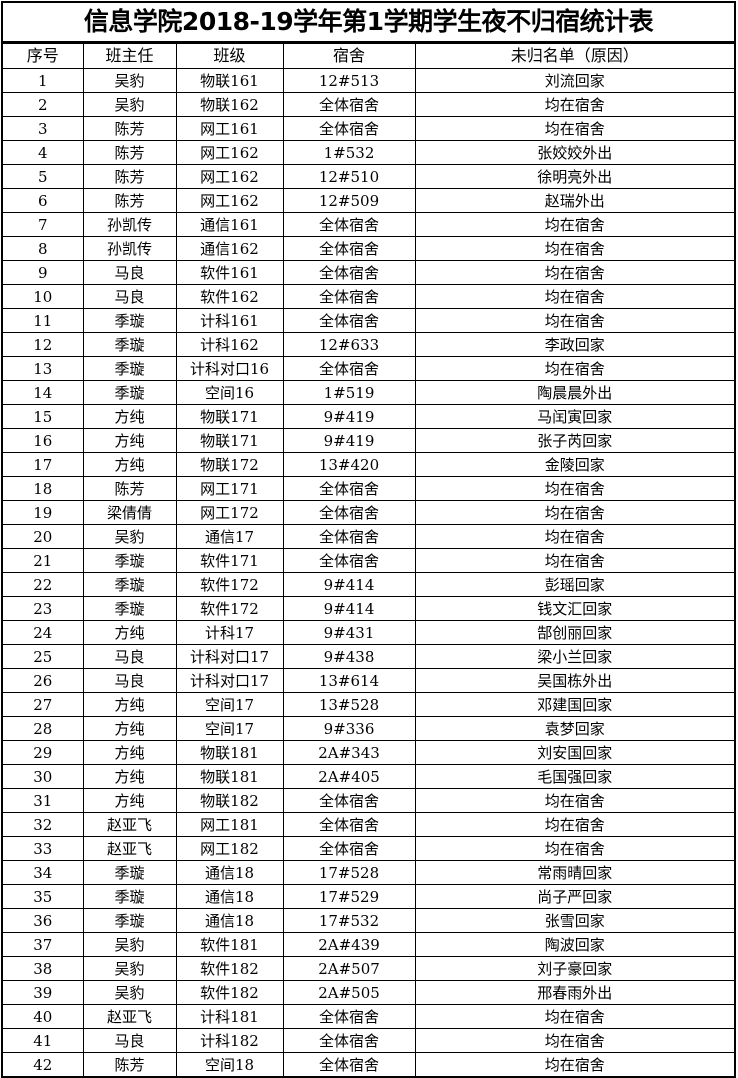 The width and height of the screenshot is (738, 1078). What do you see at coordinates (229, 632) in the screenshot?
I see `cell-class: 计科17` at bounding box center [229, 632].